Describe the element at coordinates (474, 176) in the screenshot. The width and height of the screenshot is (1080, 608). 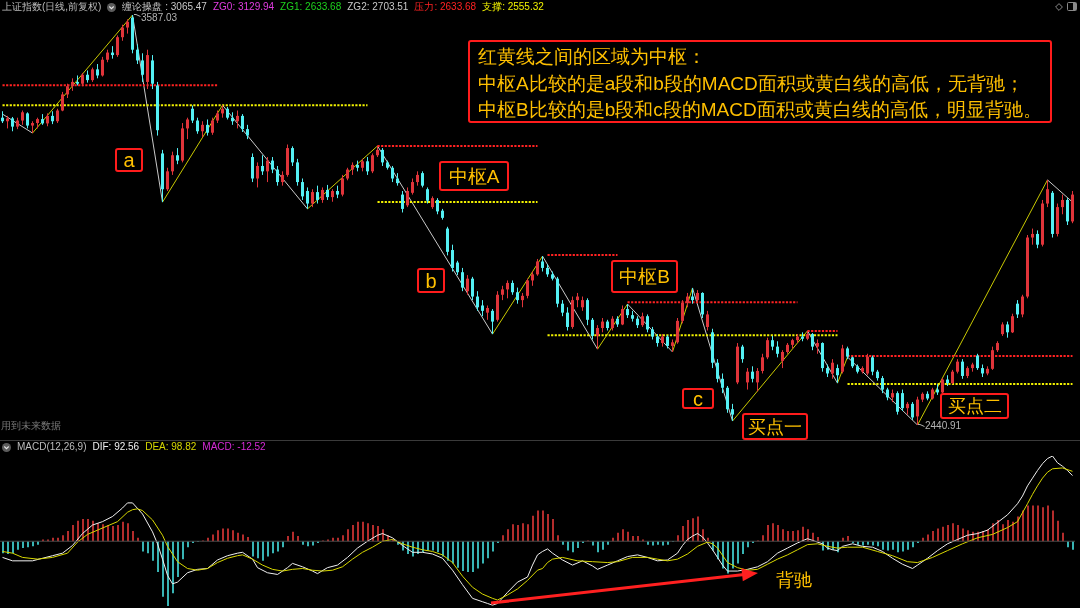
I see `annotation: 中枢A` at that location.